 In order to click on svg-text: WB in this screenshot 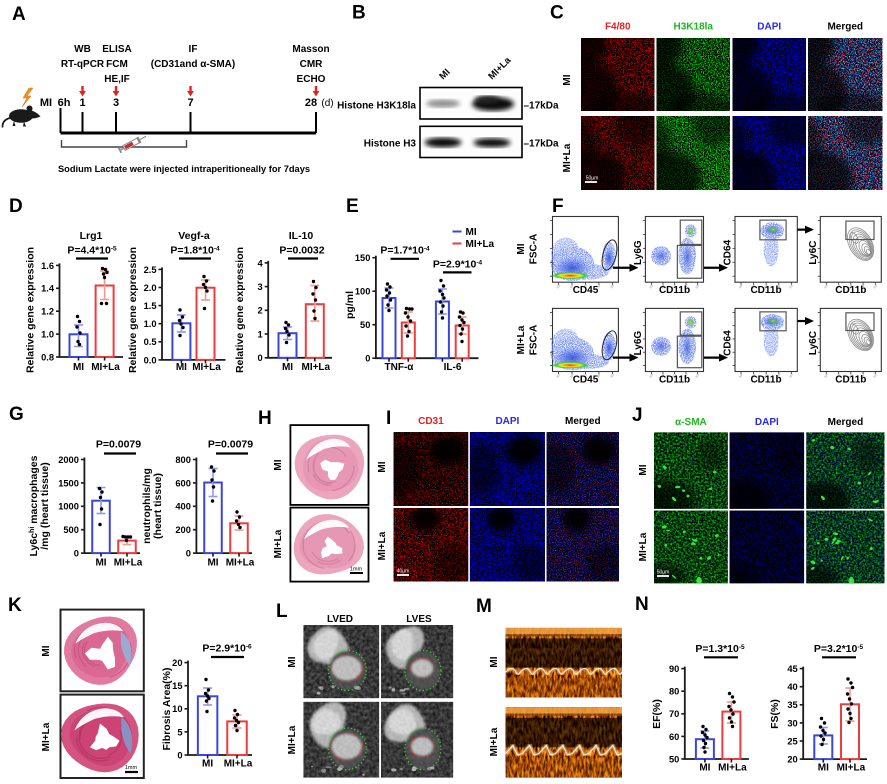, I will do `click(82, 49)`.